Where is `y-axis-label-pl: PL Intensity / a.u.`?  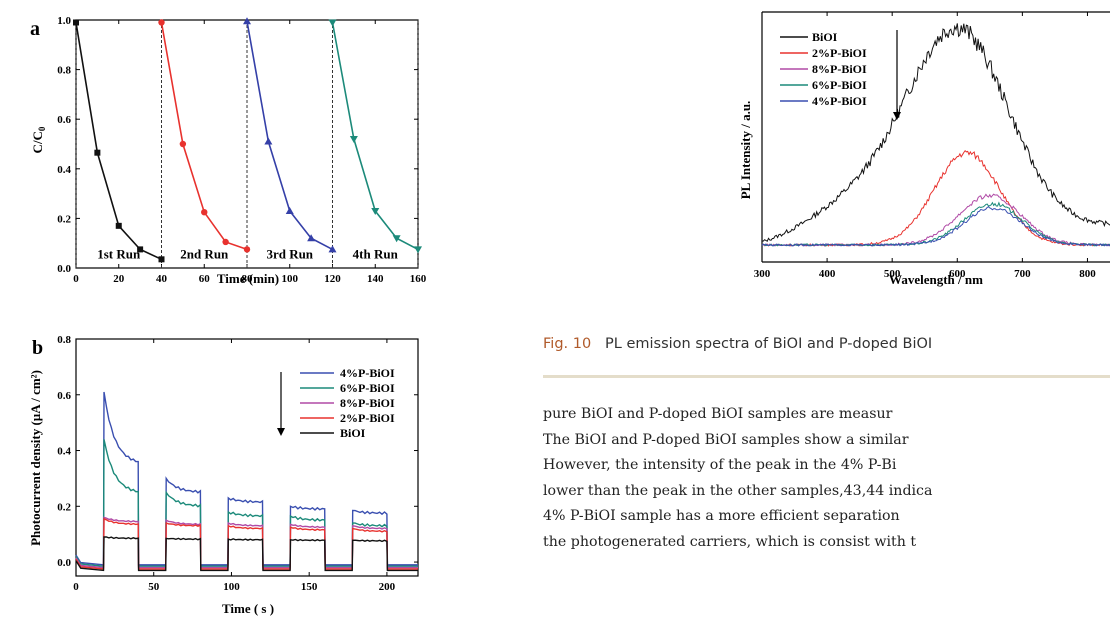 y-axis-label-pl: PL Intensity / a.u. is located at coordinates (745, 150).